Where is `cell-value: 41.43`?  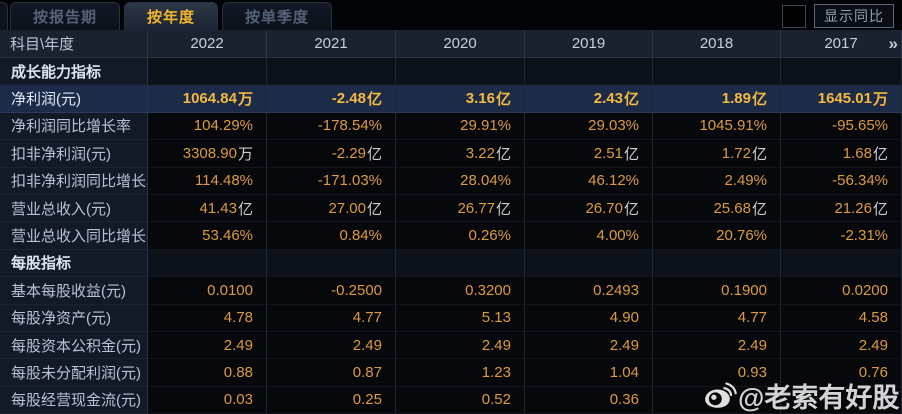 cell-value: 41.43 is located at coordinates (218, 208).